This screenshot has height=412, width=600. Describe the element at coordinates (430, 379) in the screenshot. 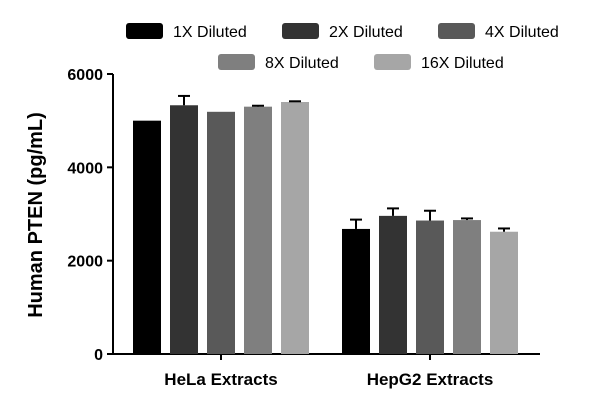

I see `x-category-label: HepG2 Extracts` at that location.